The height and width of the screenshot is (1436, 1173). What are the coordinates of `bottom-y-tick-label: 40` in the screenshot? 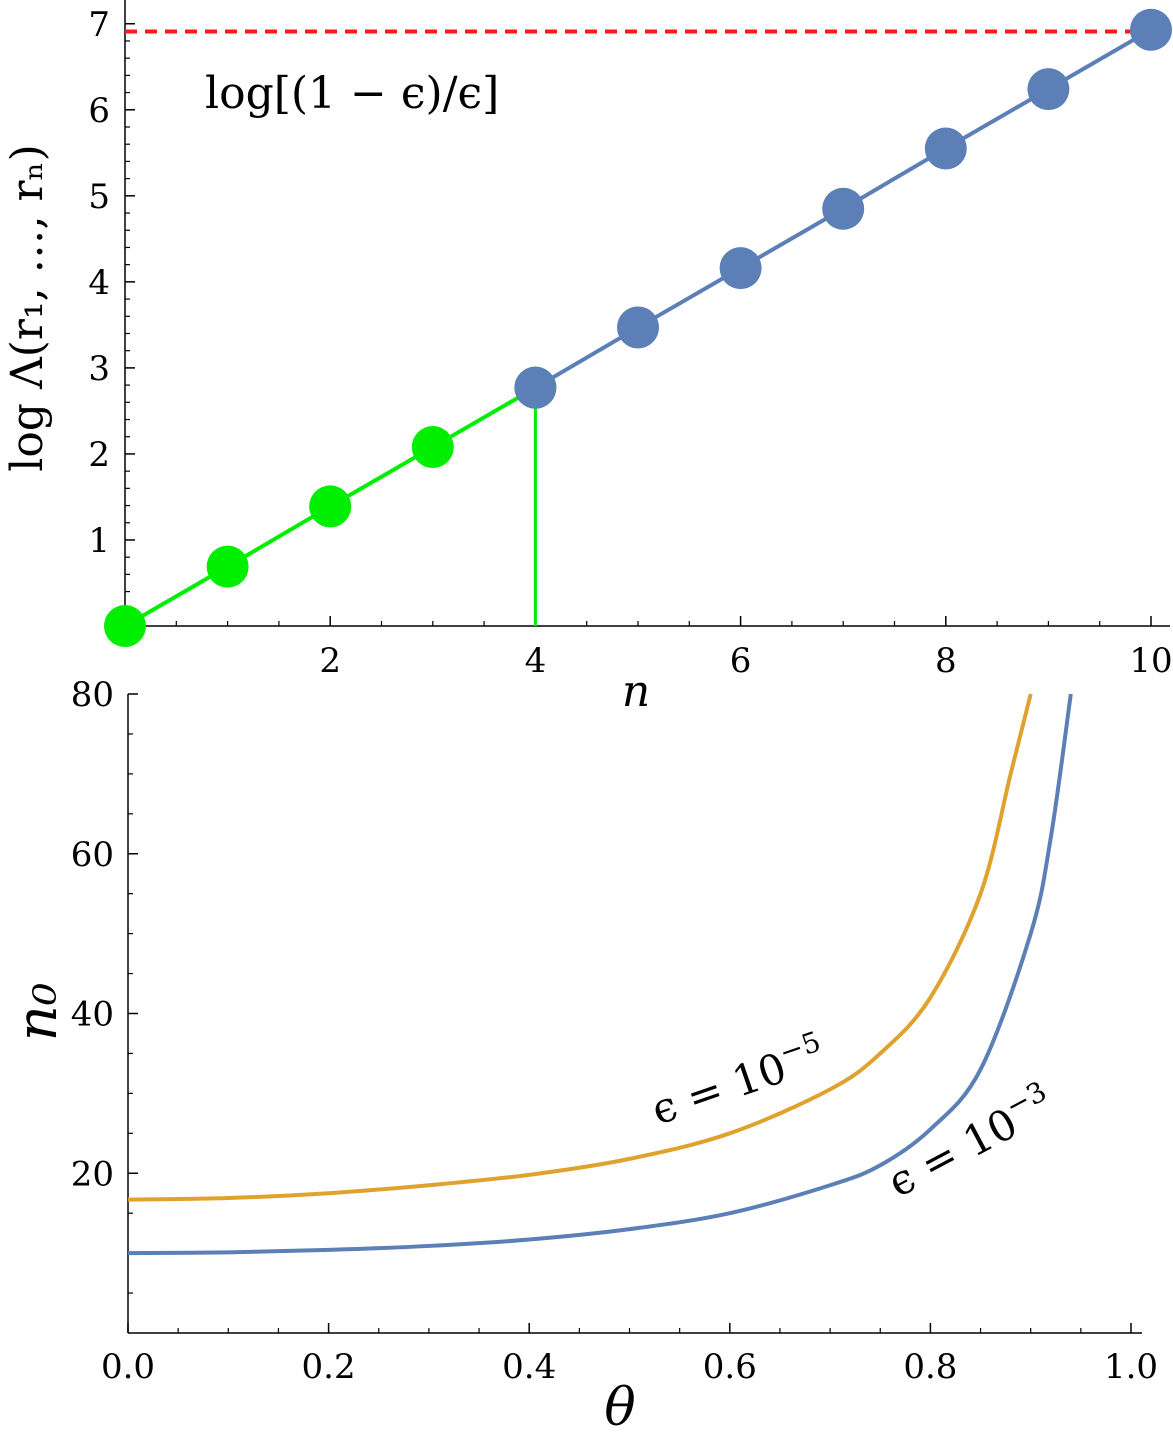 It's located at (92, 1015).